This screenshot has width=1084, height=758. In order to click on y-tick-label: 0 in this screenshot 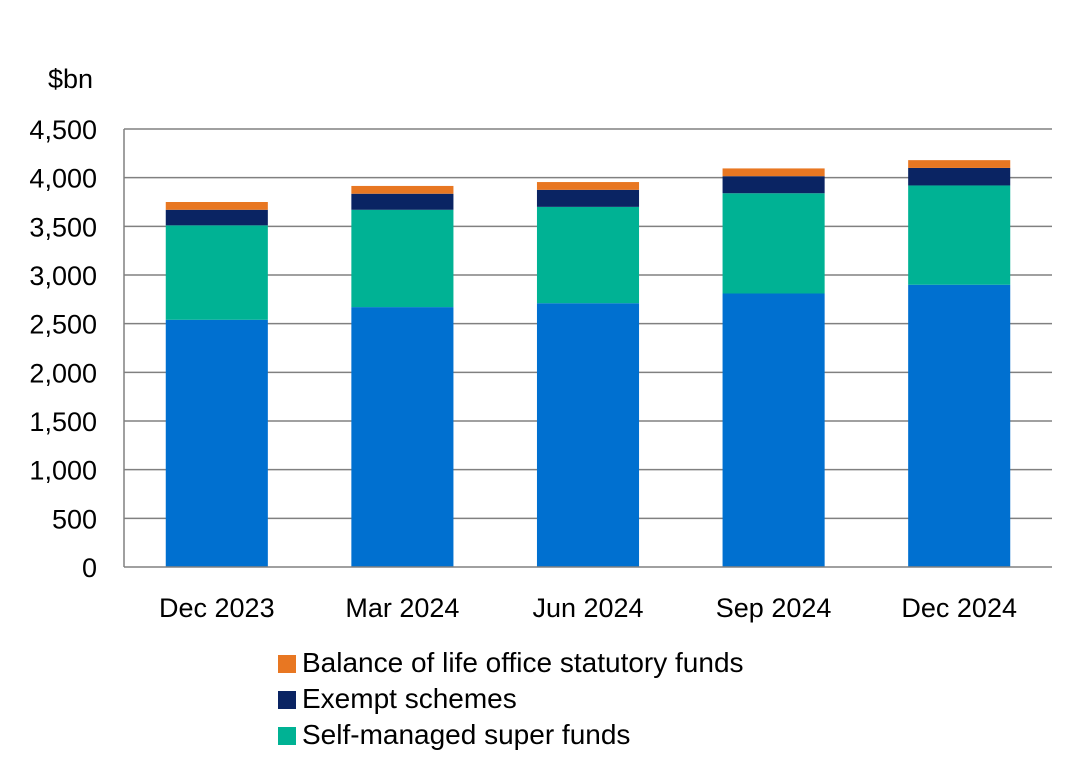, I will do `click(89, 568)`.